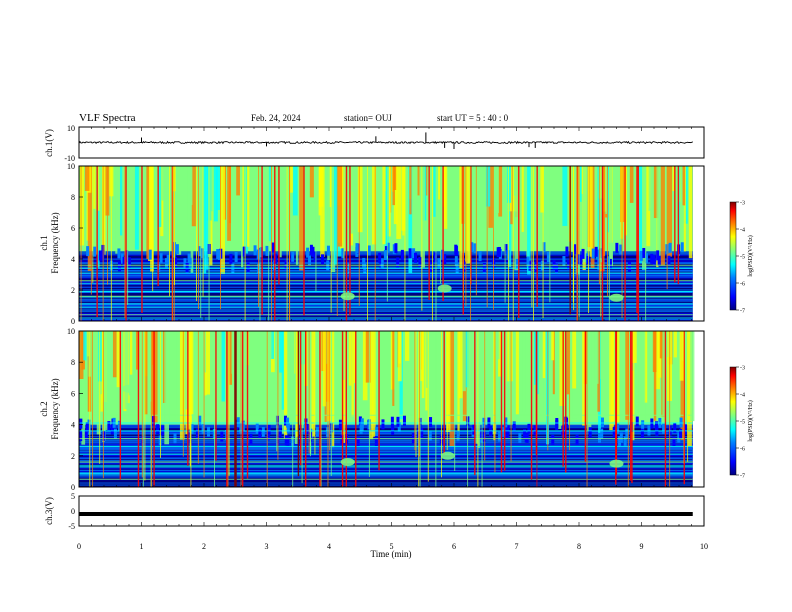  Describe the element at coordinates (742, 285) in the screenshot. I see `colorbar-tick-label: -6` at that location.